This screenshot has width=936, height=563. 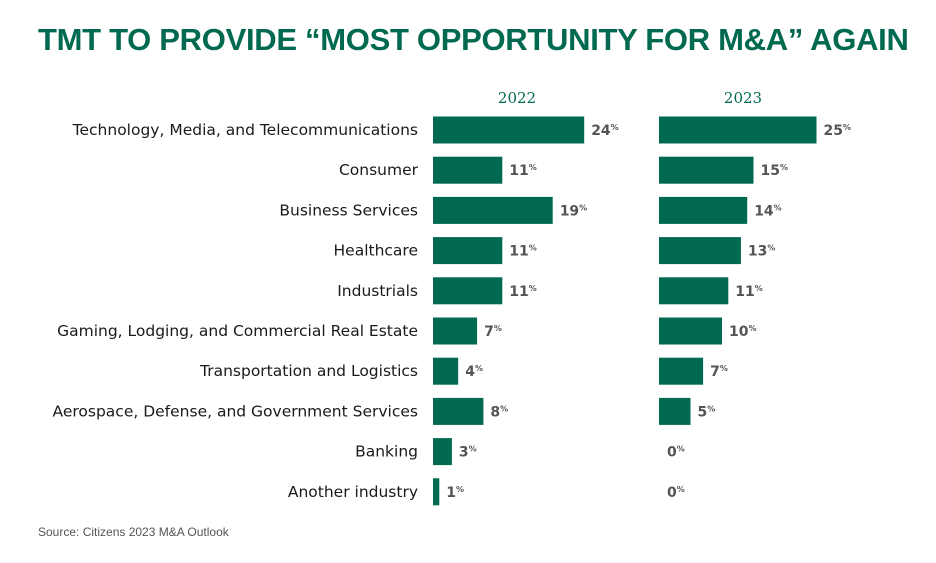 What do you see at coordinates (499, 412) in the screenshot?
I see `value-label-2022-aerospace-defense-and-government-services: 8%` at bounding box center [499, 412].